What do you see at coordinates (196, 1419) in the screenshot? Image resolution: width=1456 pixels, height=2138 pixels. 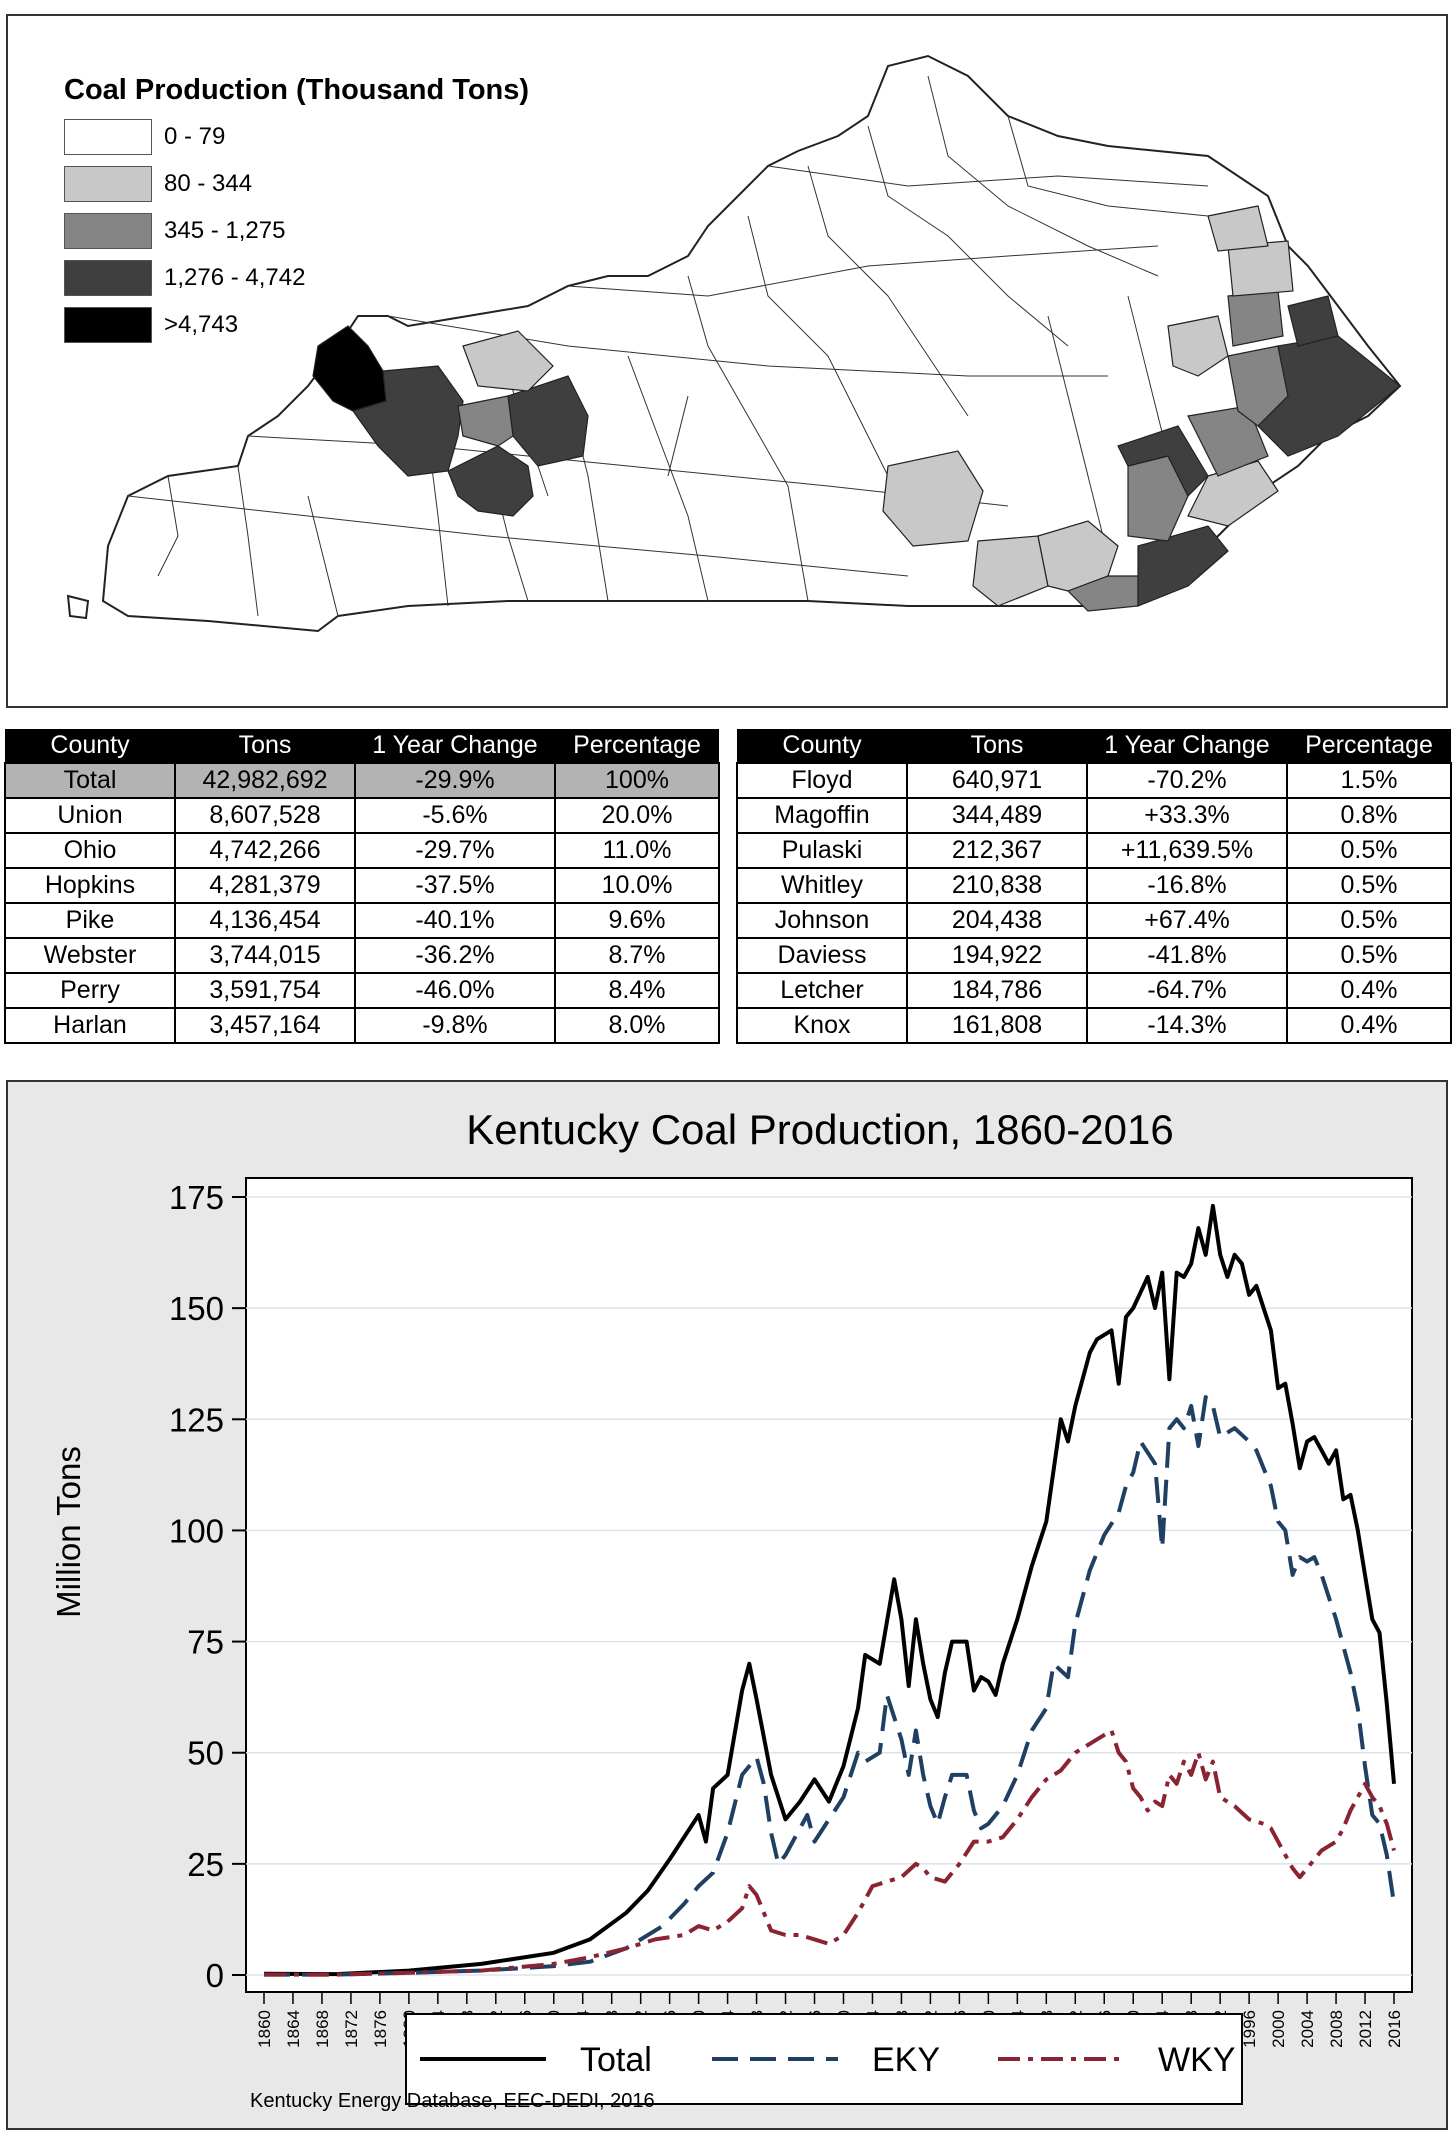 I see `y-tick-label: 125` at bounding box center [196, 1419].